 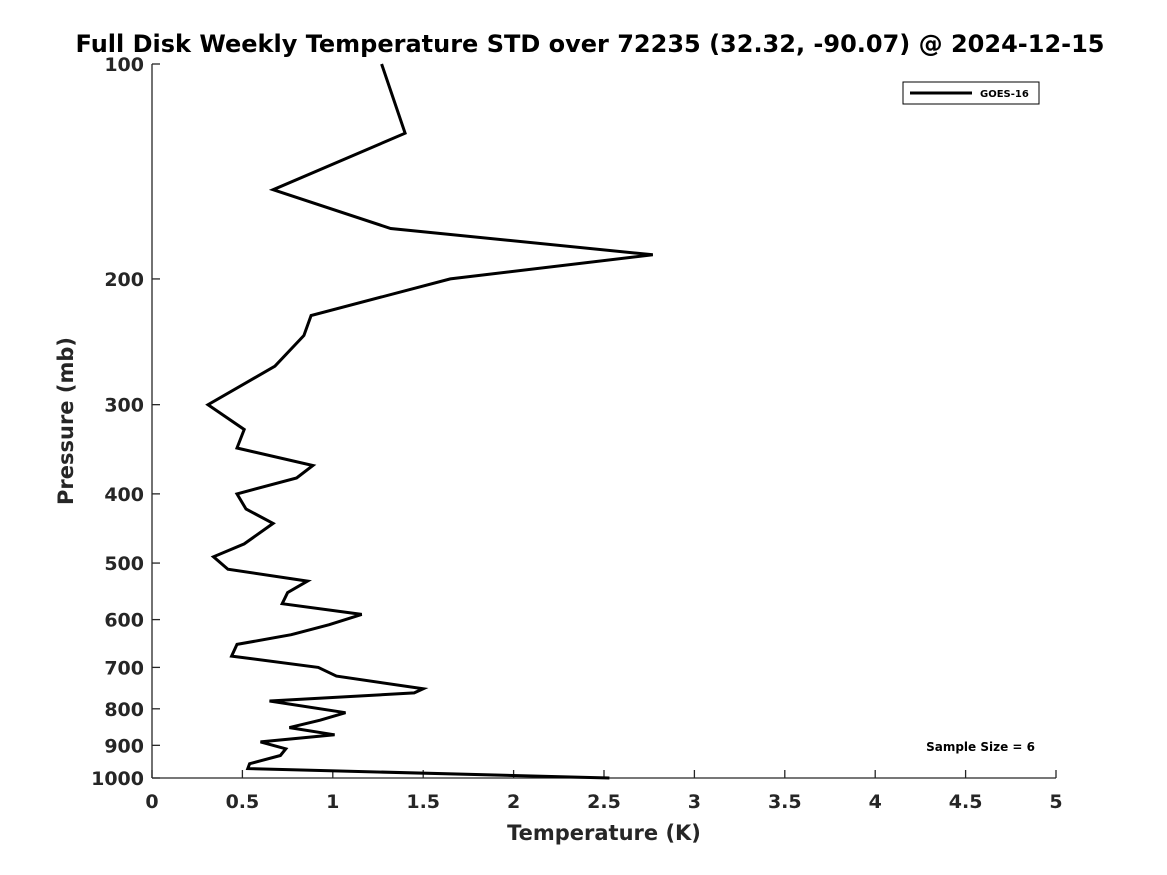 I want to click on y-tick-label: 400, so click(x=124, y=495).